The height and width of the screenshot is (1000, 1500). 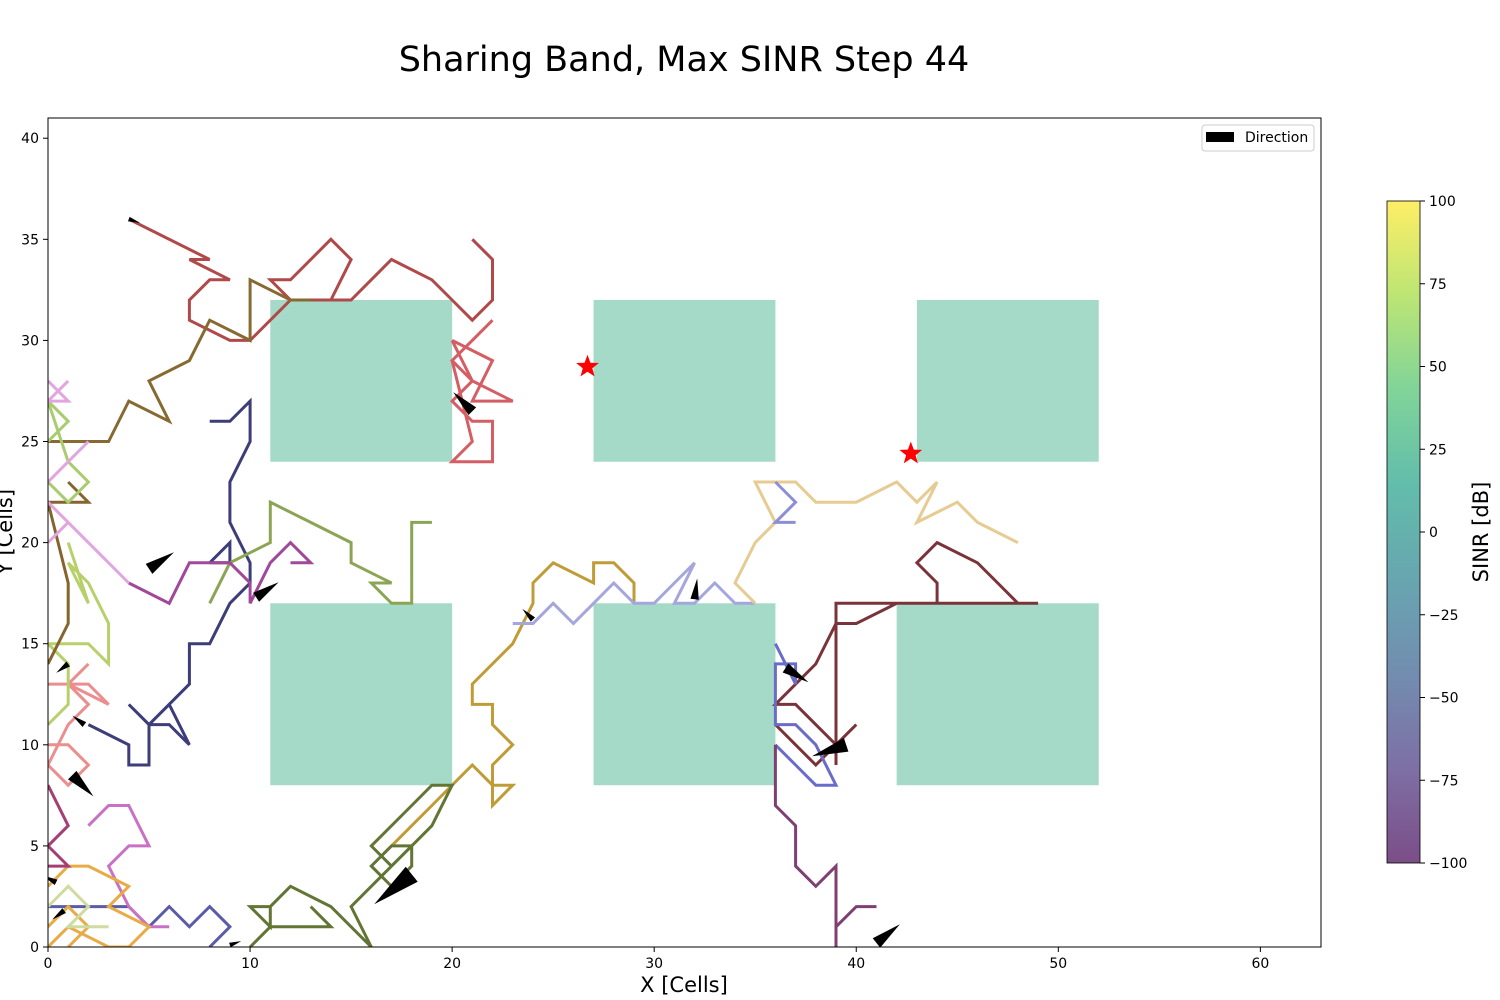 What do you see at coordinates (1433, 533) in the screenshot?
I see `colorbar-tick-label-4: 0` at bounding box center [1433, 533].